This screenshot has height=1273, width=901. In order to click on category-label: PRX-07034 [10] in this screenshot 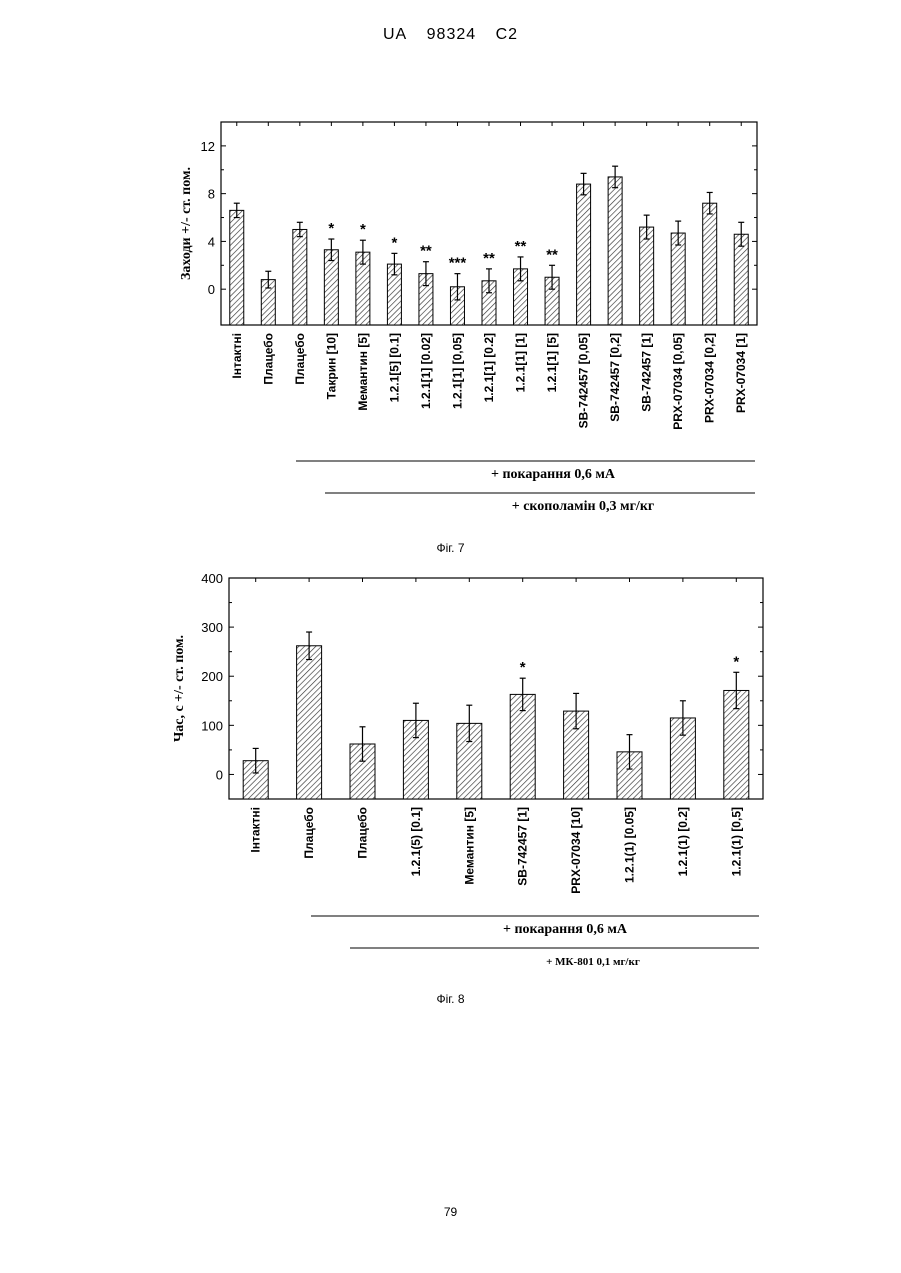, I will do `click(576, 850)`.